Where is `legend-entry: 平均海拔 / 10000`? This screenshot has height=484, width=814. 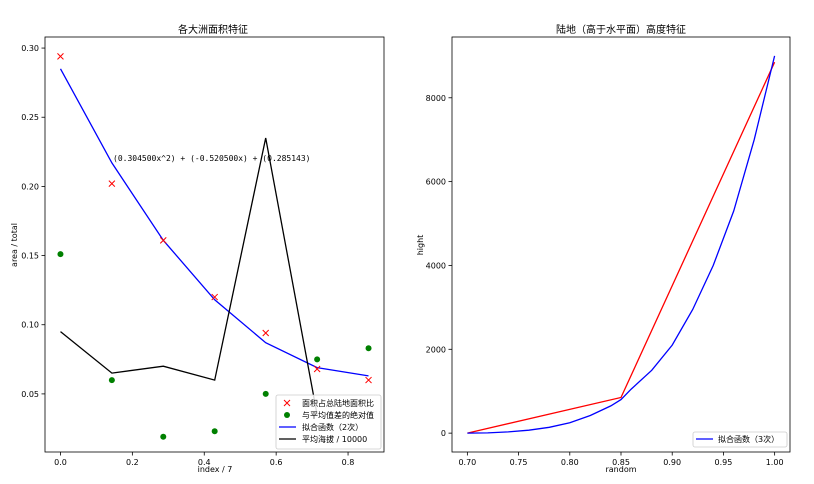 legend-entry: 平均海拔 / 10000 is located at coordinates (323, 439).